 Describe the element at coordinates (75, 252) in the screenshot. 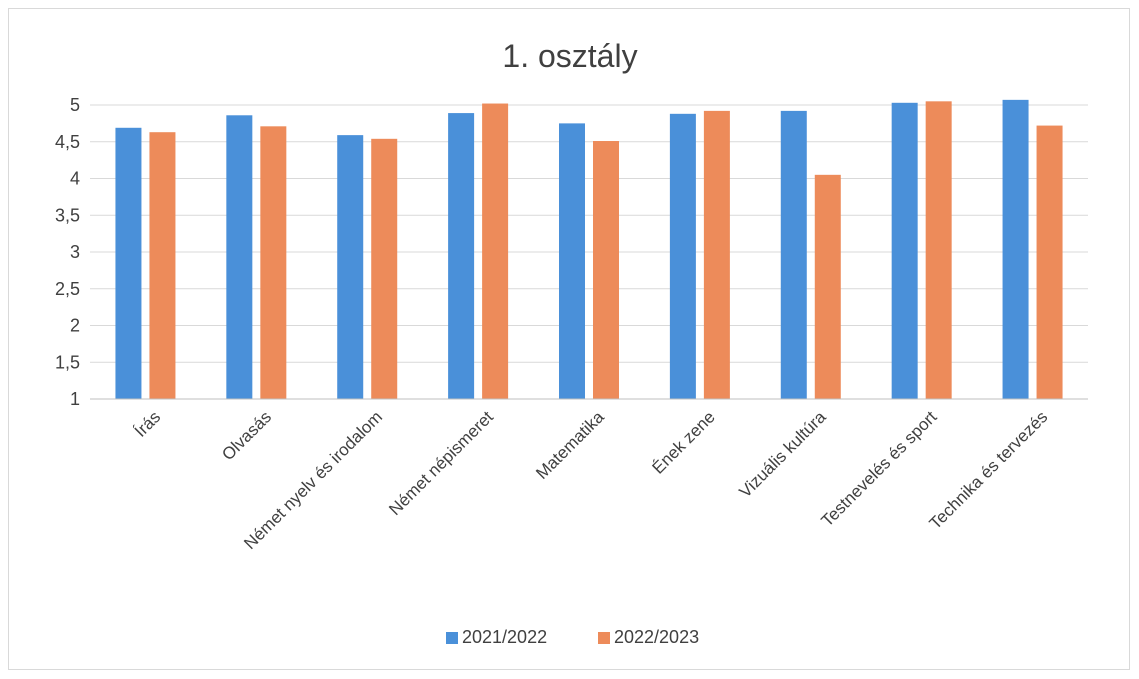

I see `y-tick-label: 3` at that location.